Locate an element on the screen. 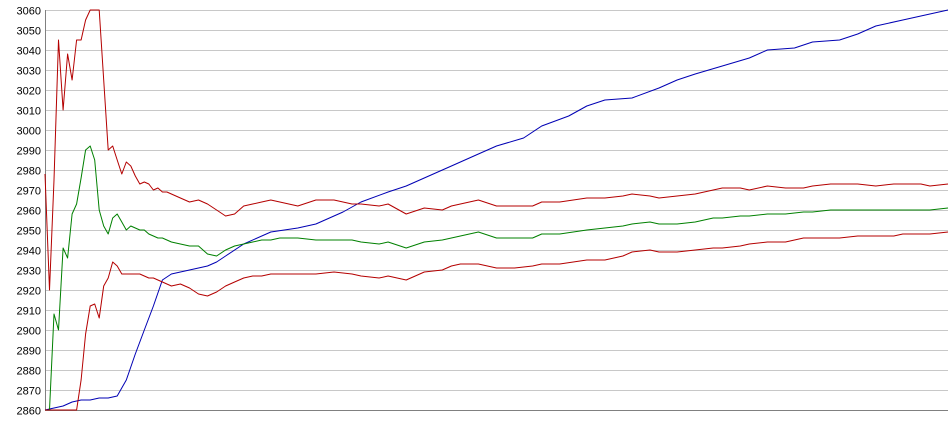 This screenshot has width=950, height=435. y-tick-label: 3000 is located at coordinates (29, 132).